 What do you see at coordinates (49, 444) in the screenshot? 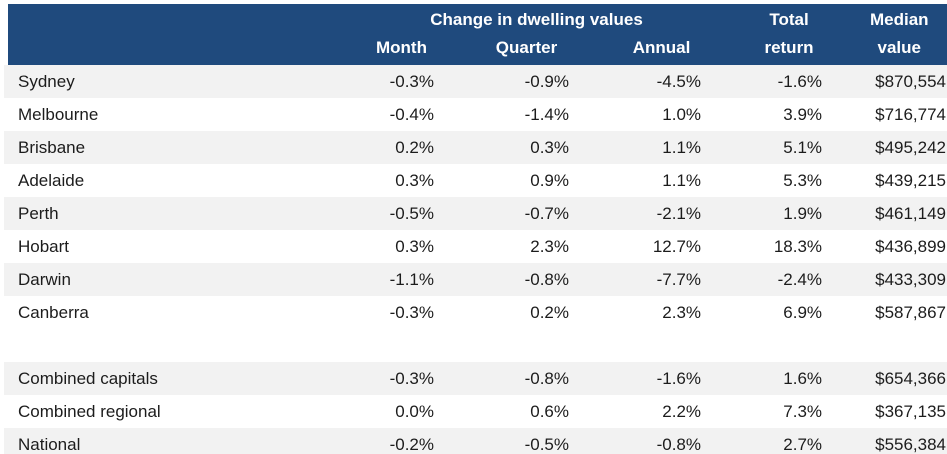
I see `row-label: National` at bounding box center [49, 444].